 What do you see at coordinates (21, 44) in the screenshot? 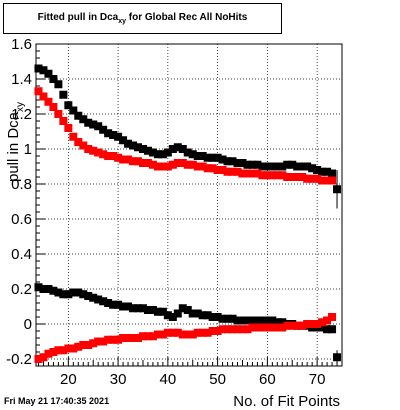
I see `y-tick-label: 1.6` at bounding box center [21, 44].